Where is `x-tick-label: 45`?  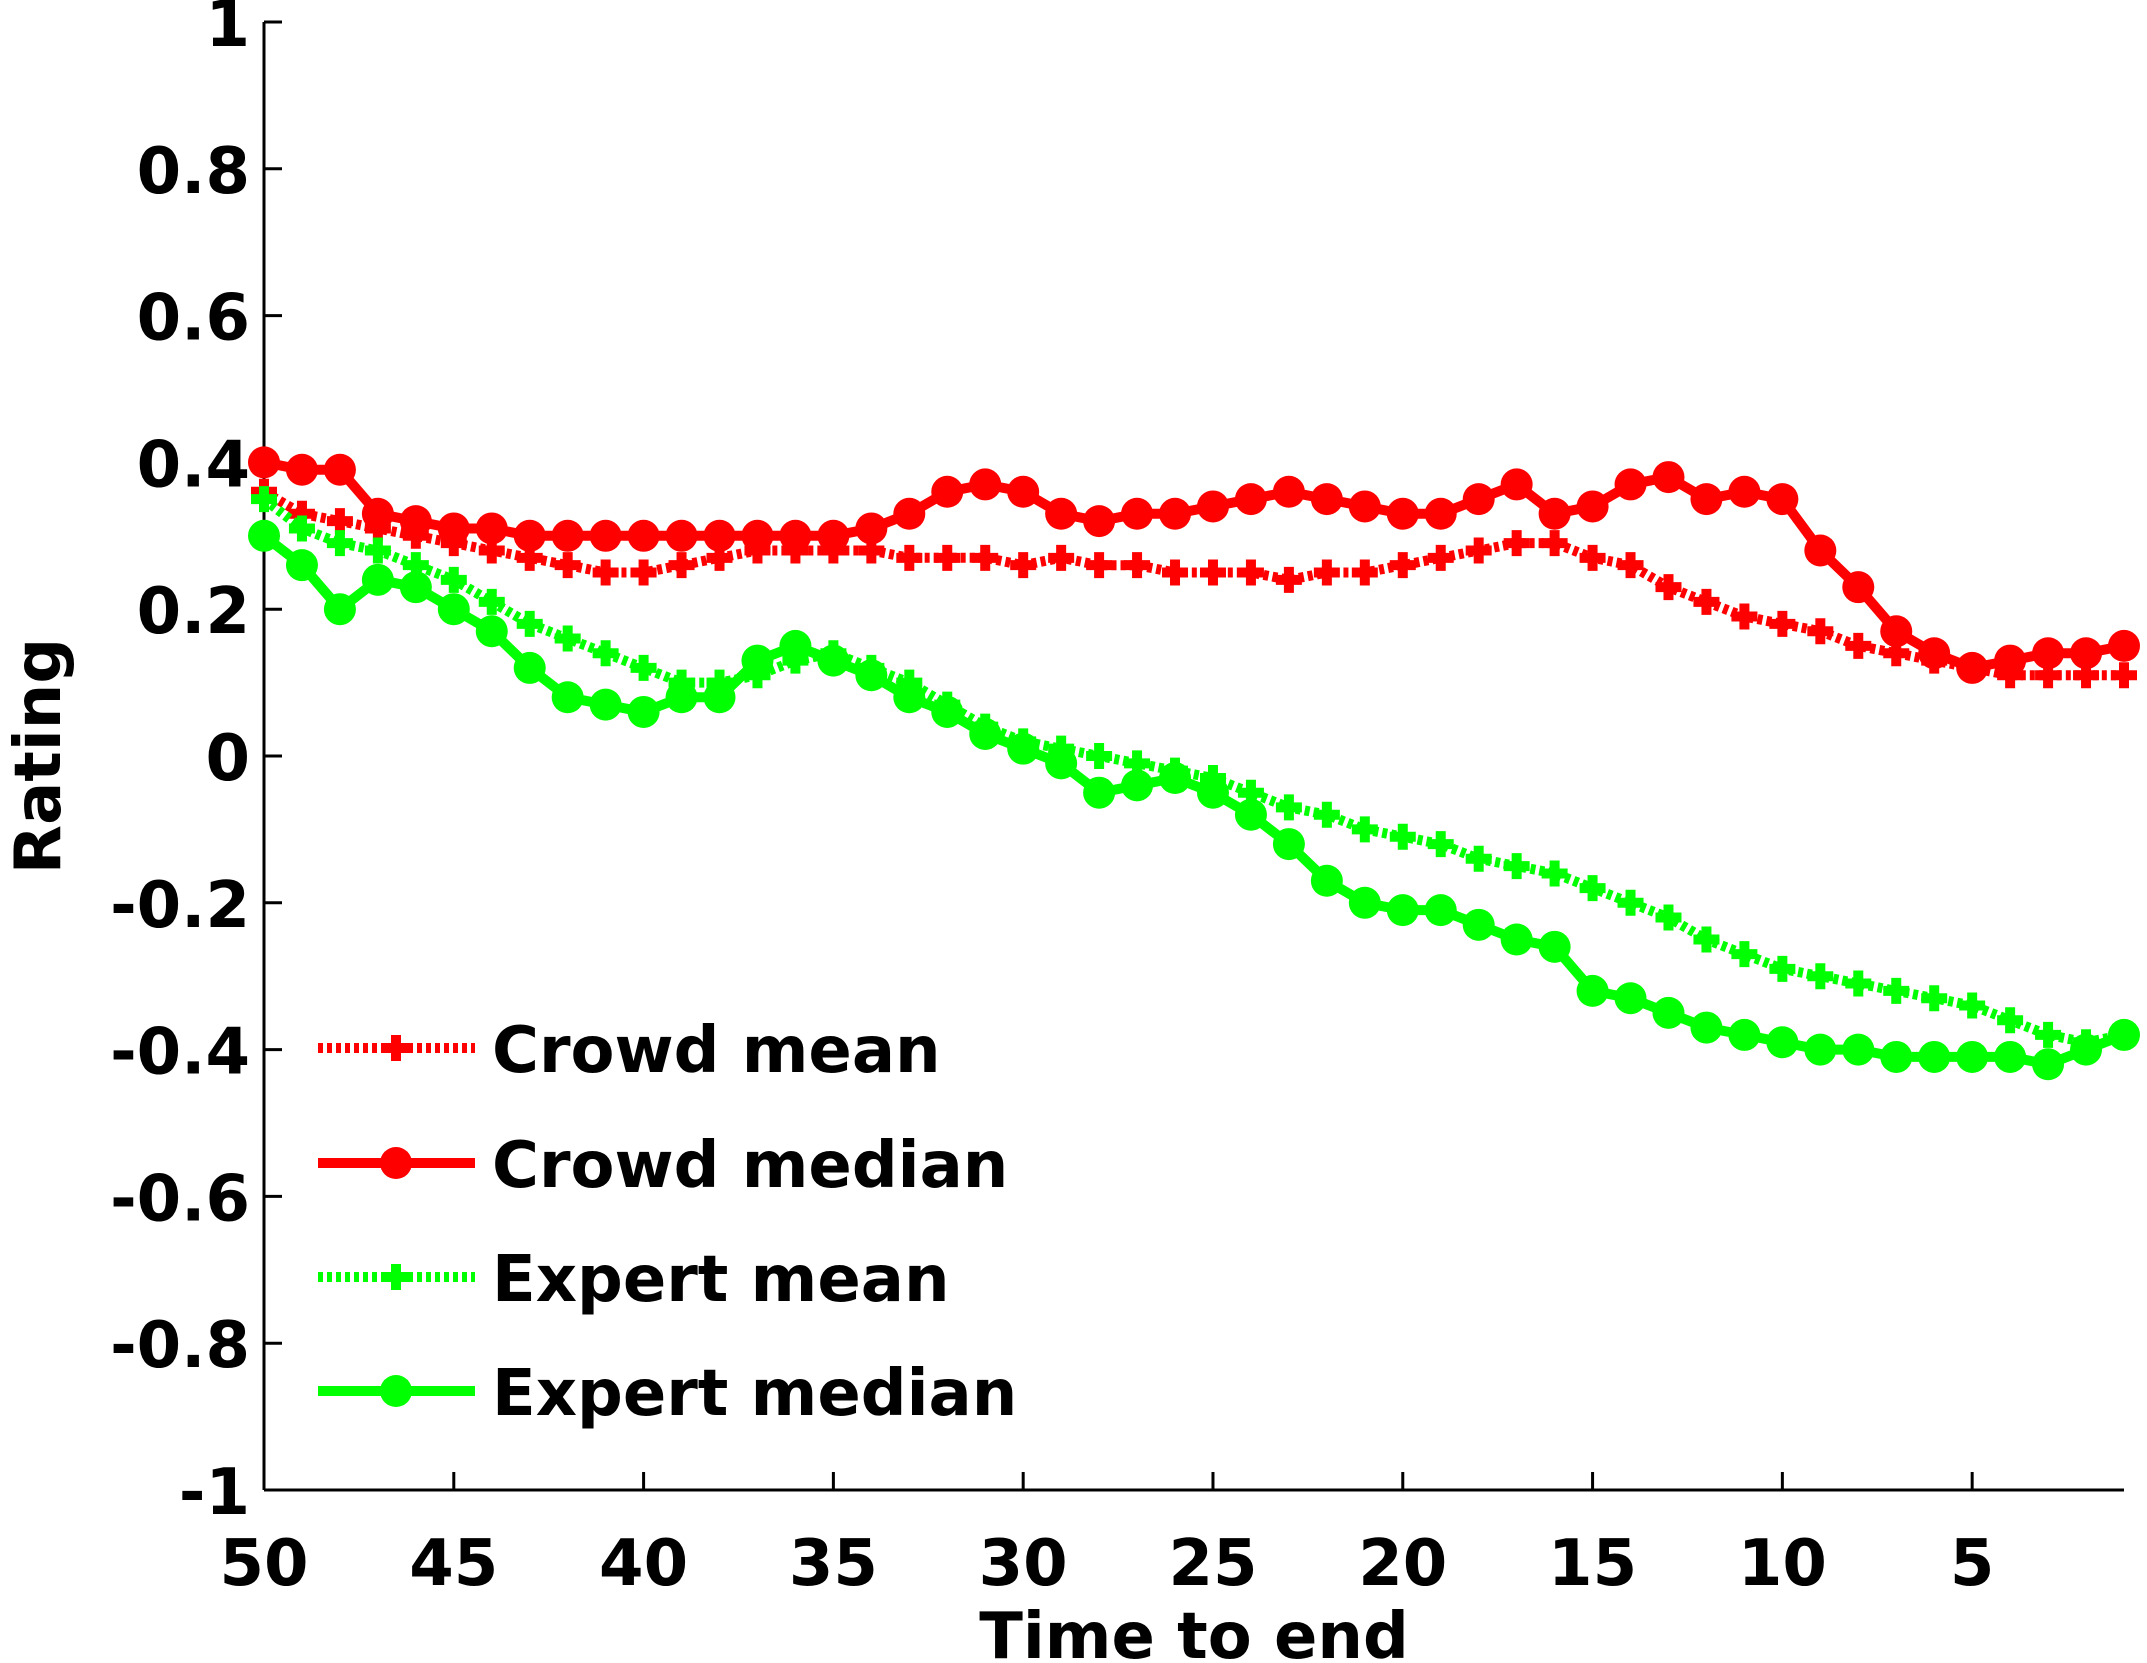
x-tick-label: 45 is located at coordinates (453, 1564).